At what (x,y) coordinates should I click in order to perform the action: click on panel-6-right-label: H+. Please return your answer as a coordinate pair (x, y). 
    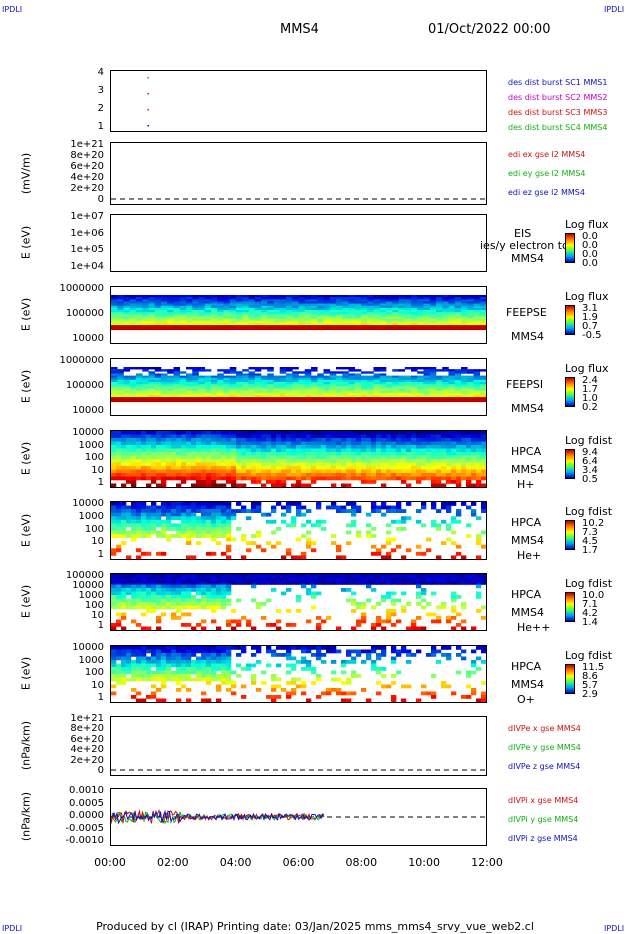
    Looking at the image, I should click on (526, 484).